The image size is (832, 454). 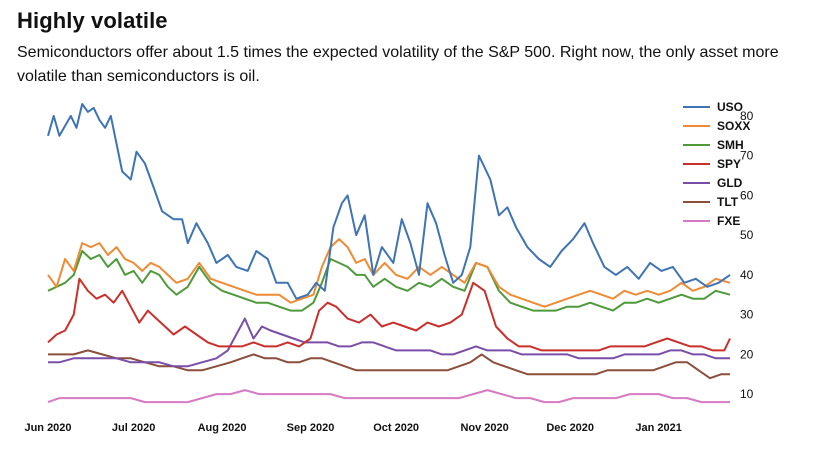 What do you see at coordinates (728, 202) in the screenshot?
I see `legend-label-tlt: TLT` at bounding box center [728, 202].